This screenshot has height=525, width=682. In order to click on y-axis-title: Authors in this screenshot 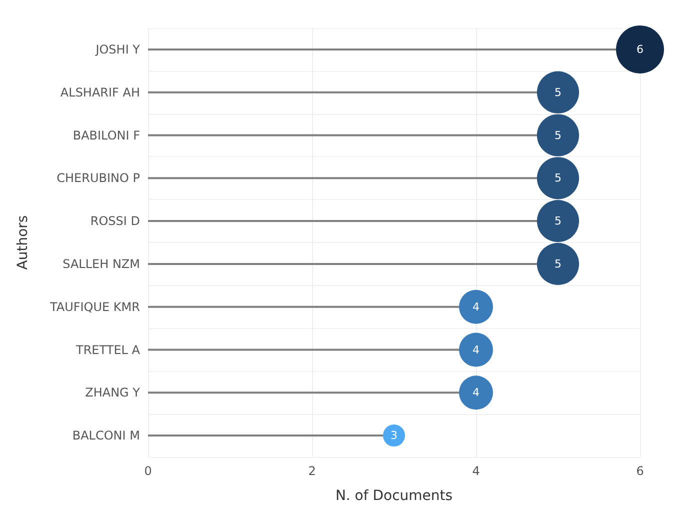, I will do `click(23, 242)`.